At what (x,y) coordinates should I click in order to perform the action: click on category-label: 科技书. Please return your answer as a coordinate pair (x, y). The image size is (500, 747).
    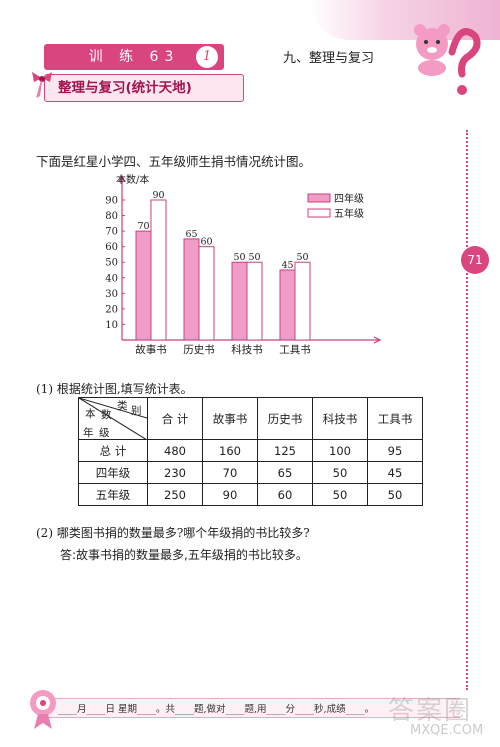
    Looking at the image, I should click on (247, 349).